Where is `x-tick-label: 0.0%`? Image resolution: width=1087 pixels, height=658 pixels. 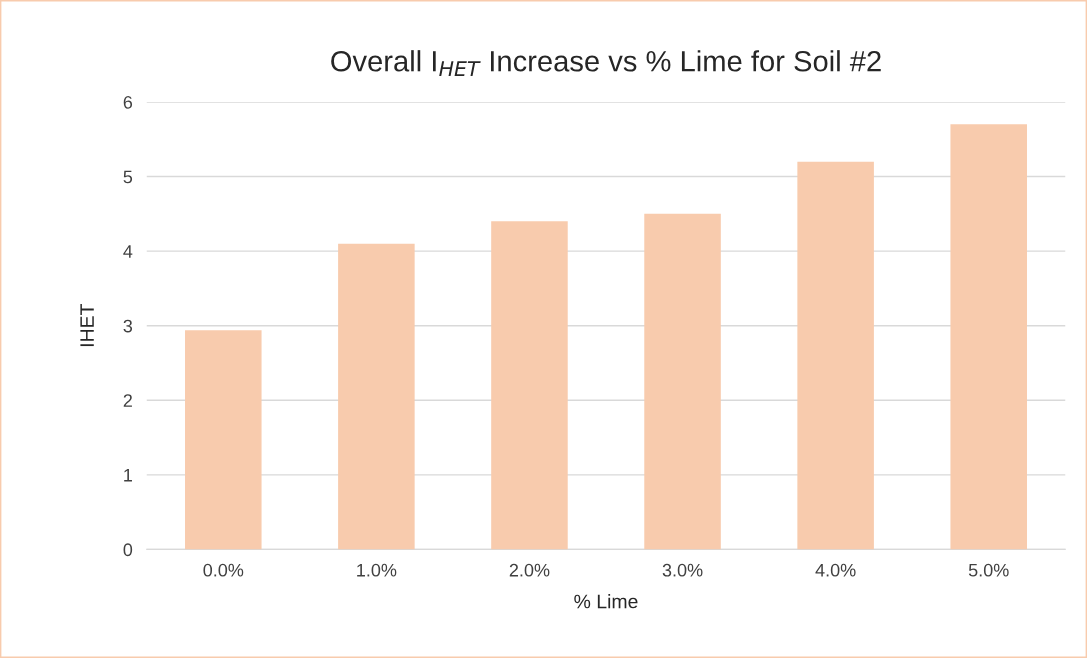 x-tick-label: 0.0% is located at coordinates (223, 570).